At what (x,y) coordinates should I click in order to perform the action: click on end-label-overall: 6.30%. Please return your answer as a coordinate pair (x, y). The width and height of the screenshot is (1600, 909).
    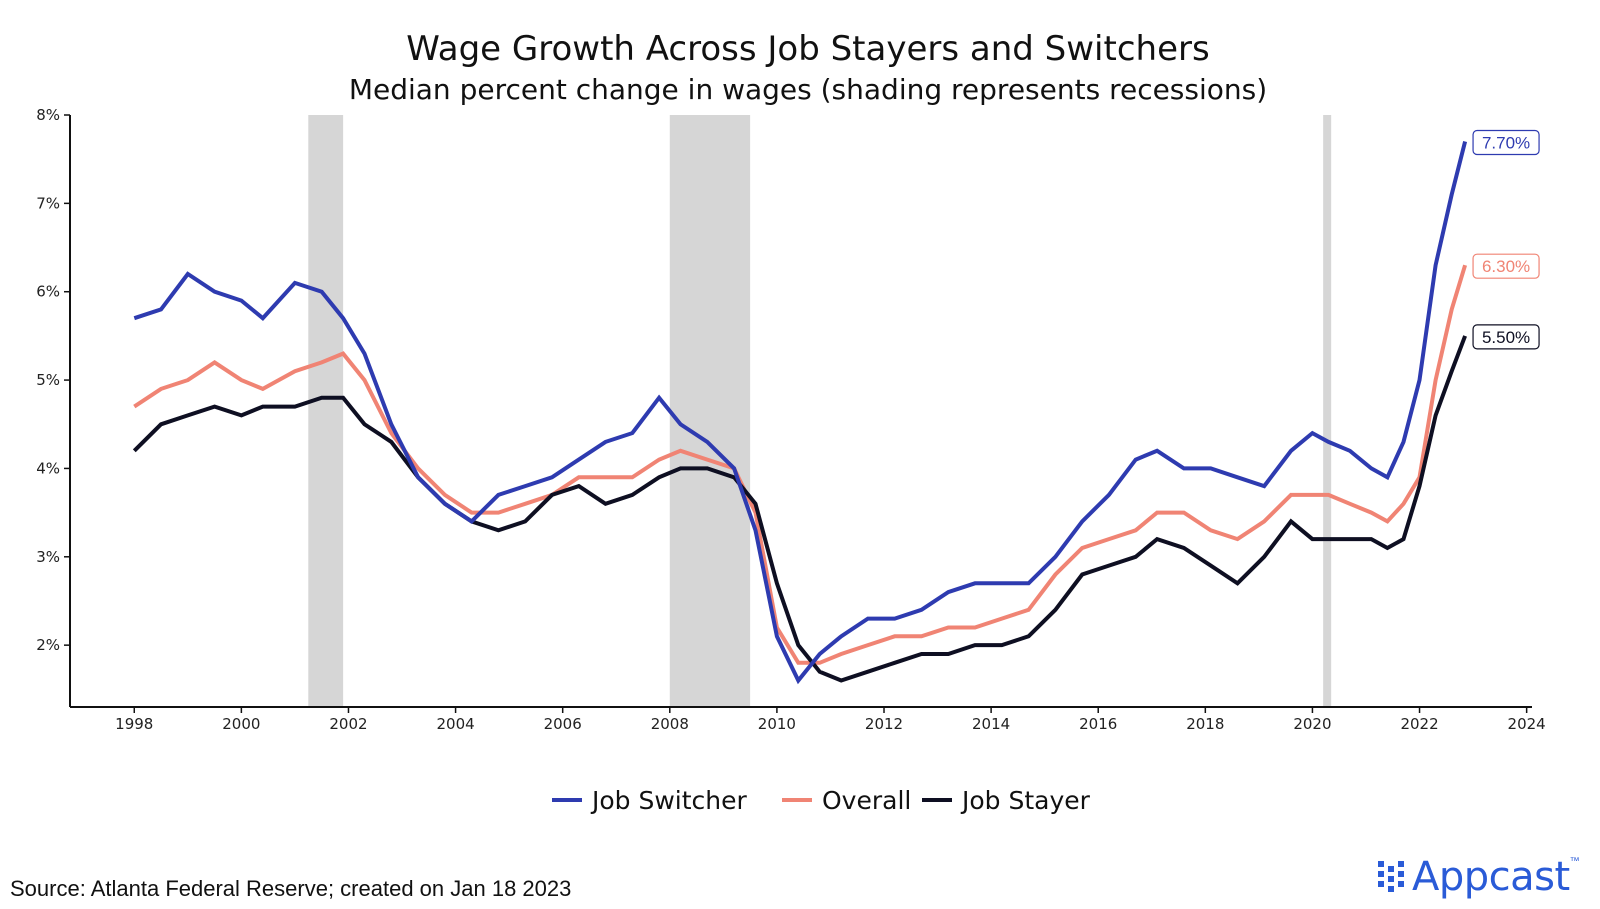
    Looking at the image, I should click on (1506, 266).